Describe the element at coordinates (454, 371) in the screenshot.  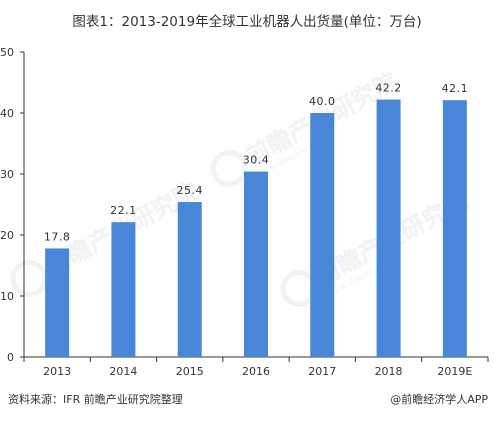
I see `x-tick-label: 2019E` at that location.